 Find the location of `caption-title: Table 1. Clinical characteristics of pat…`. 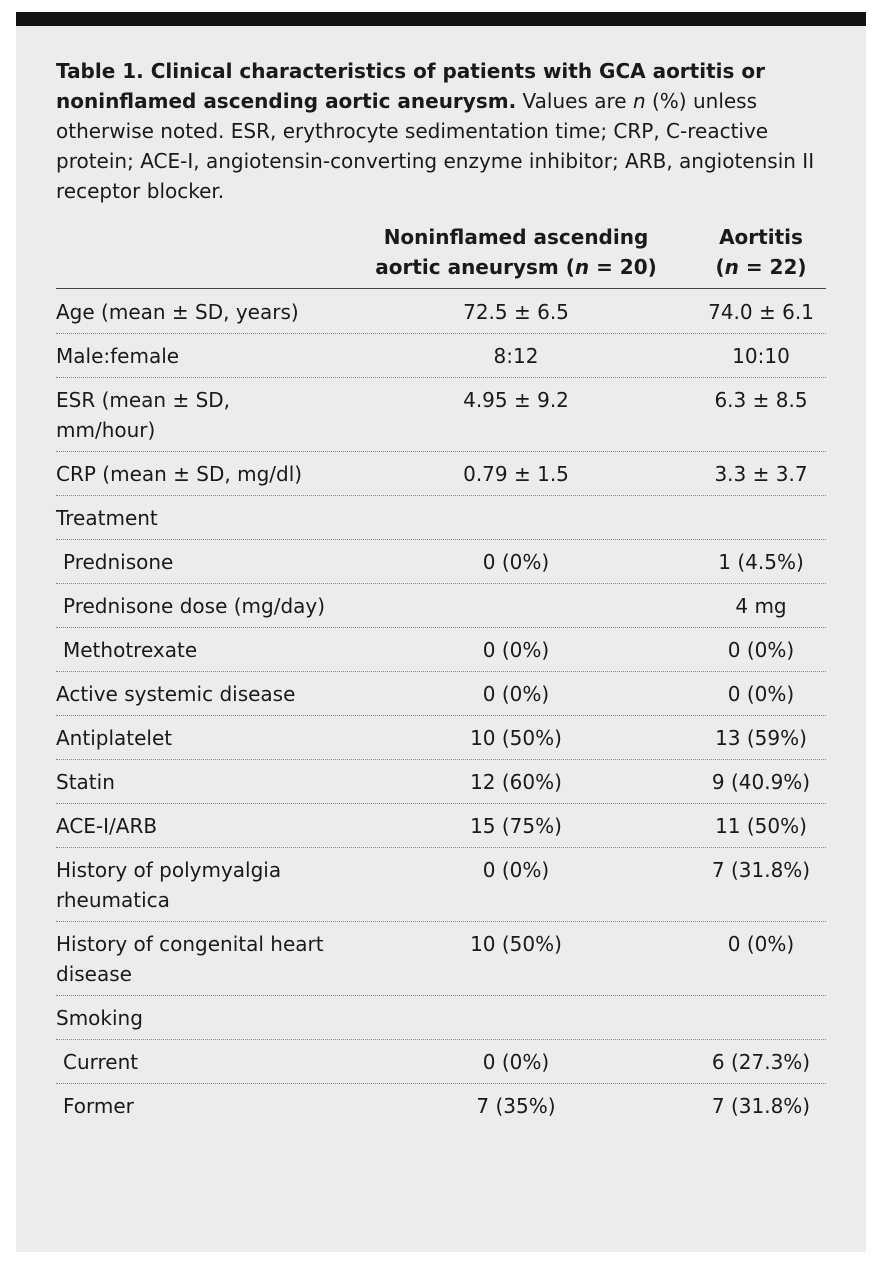

caption-title: Table 1. Clinical characteristics of pat… is located at coordinates (410, 86).